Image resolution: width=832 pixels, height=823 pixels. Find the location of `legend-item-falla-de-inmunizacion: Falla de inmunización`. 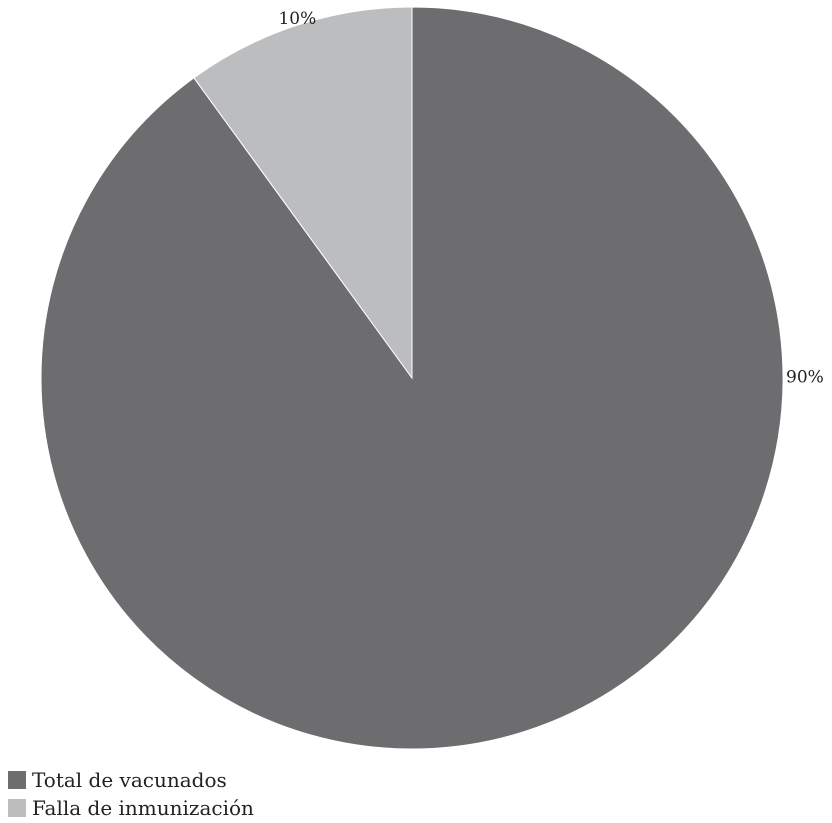

legend-item-falla-de-inmunizacion: Falla de inmunización is located at coordinates (131, 808).